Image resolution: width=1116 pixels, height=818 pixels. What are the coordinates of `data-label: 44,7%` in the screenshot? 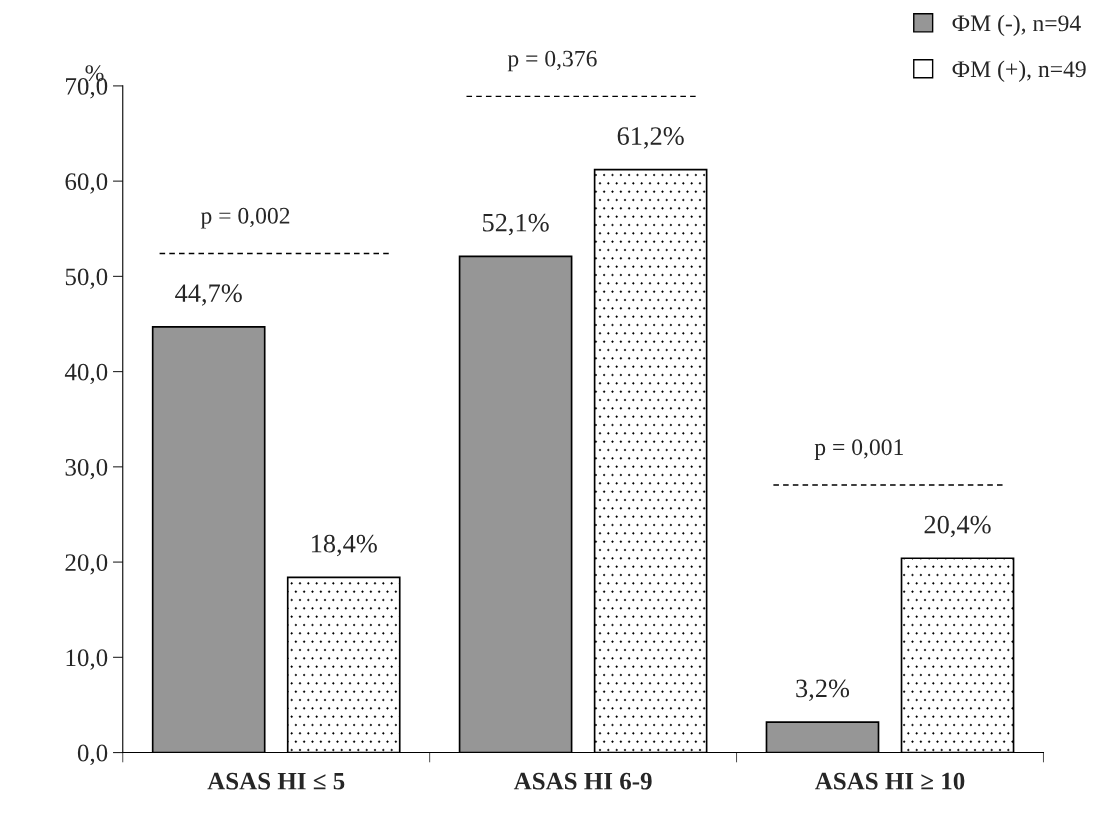 It's located at (208, 295).